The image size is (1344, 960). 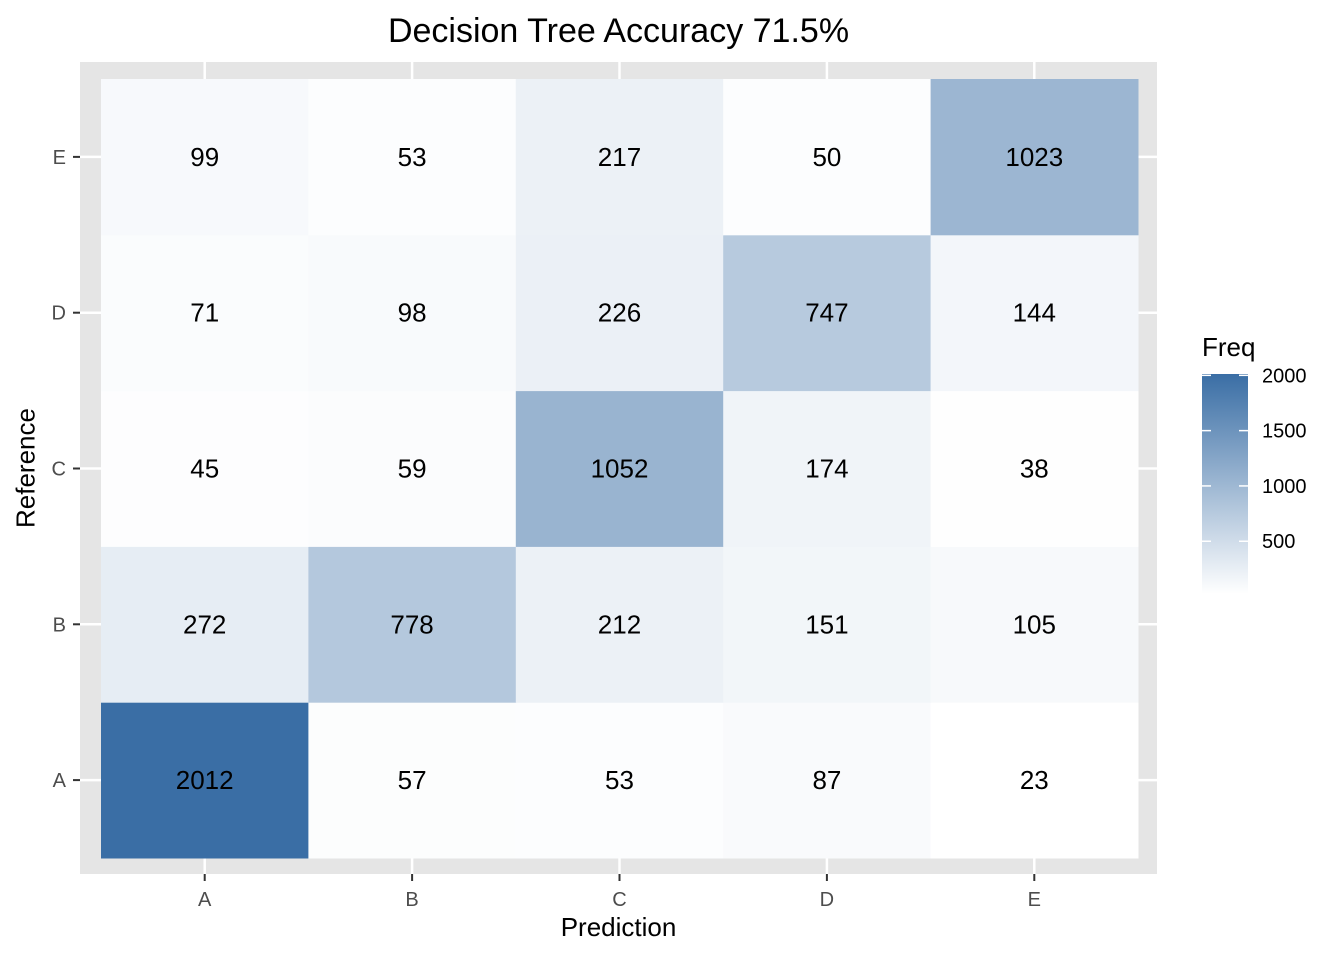 I want to click on heatmap-cell-B-B, so click(x=412, y=624).